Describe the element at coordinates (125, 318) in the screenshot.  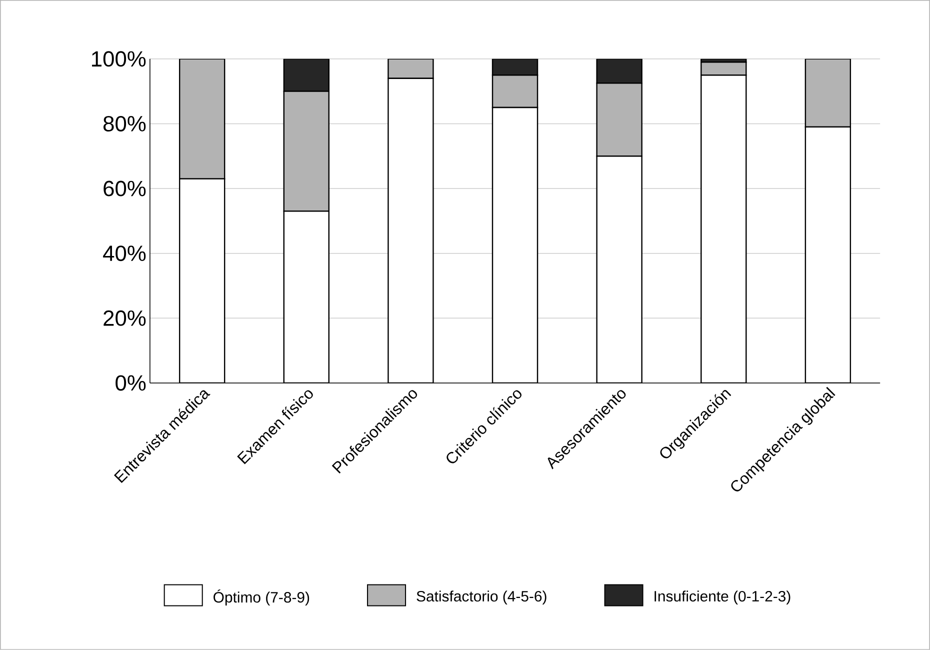
I see `y-tick-label: 20%` at that location.